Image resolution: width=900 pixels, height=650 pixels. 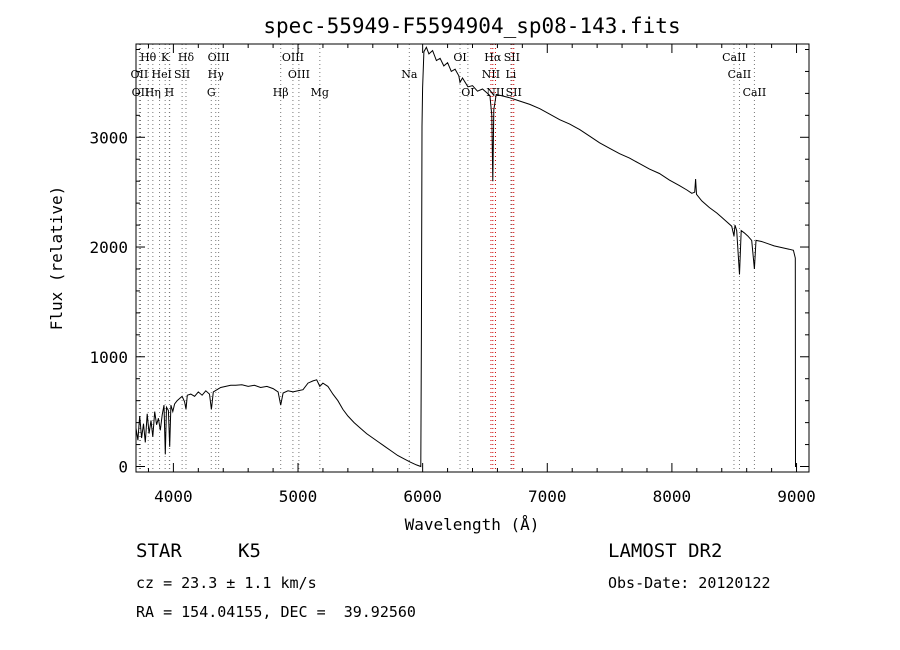 What do you see at coordinates (165, 57) in the screenshot?
I see `spectral-line-label: K` at bounding box center [165, 57].